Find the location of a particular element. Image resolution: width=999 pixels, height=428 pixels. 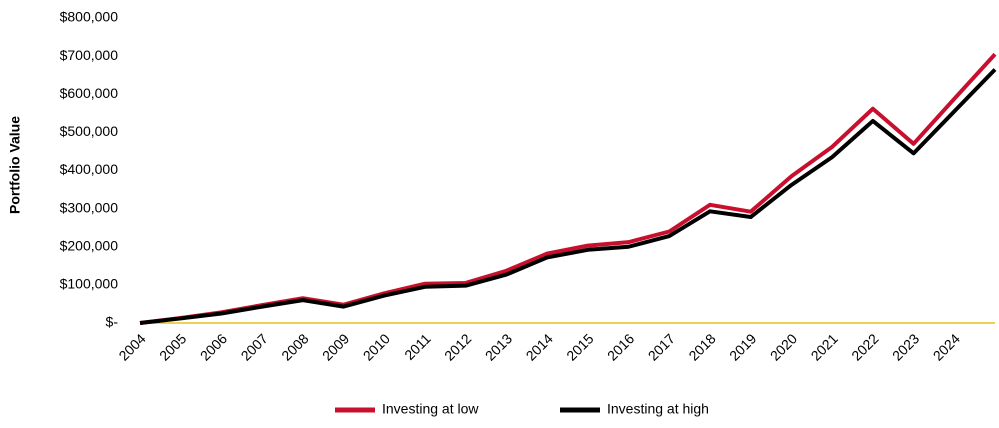

x-tick-label: 2024 is located at coordinates (946, 346).